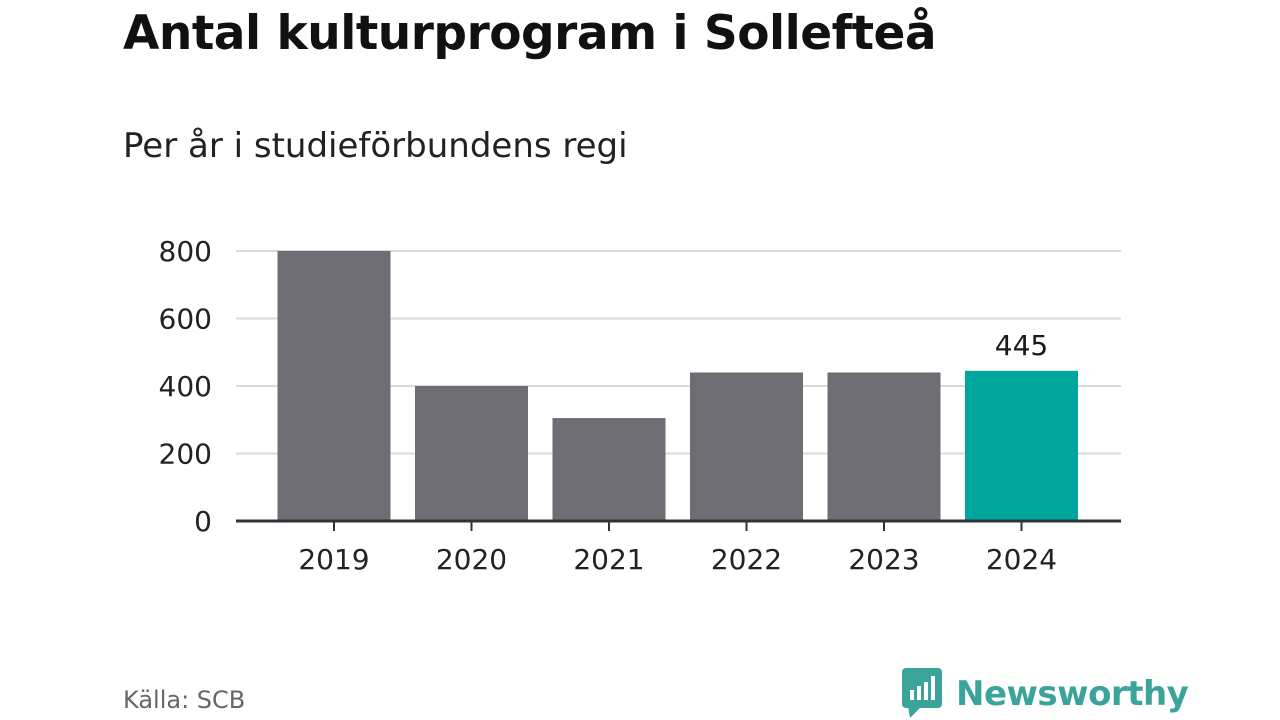  What do you see at coordinates (1021, 345) in the screenshot?
I see `data-label: 445` at bounding box center [1021, 345].